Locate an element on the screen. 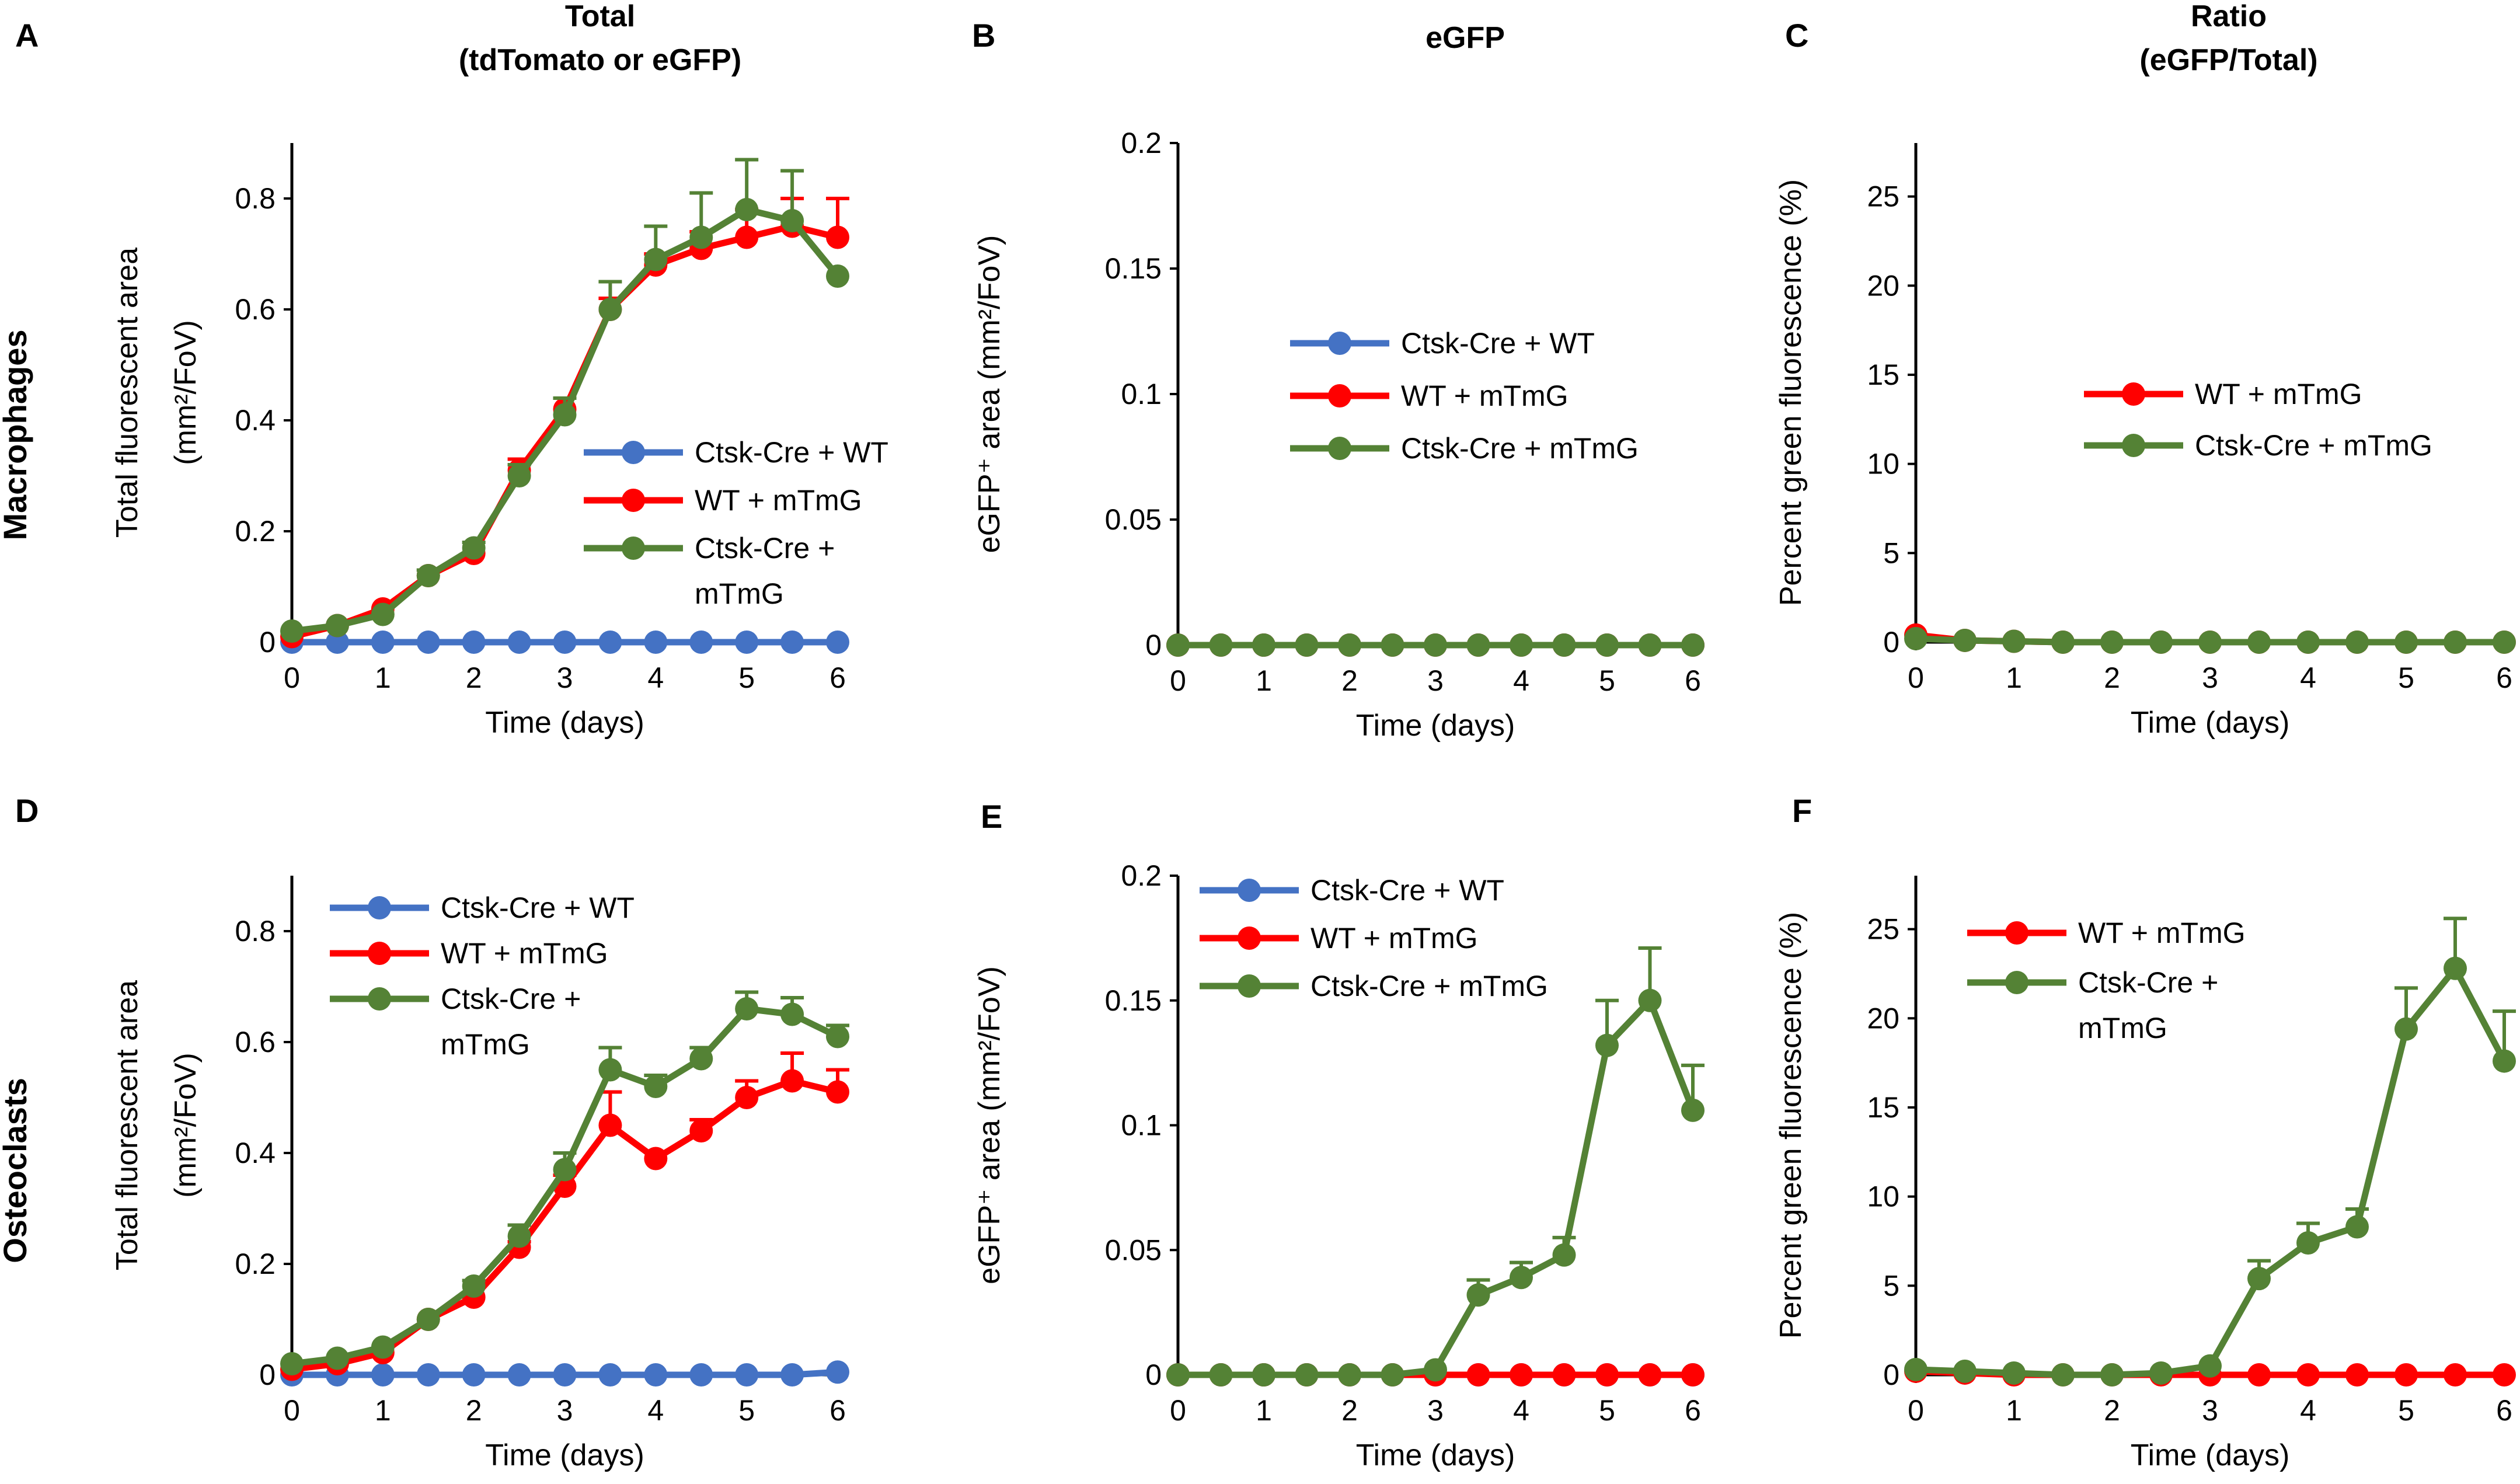  series-green-a is located at coordinates (564, 400).